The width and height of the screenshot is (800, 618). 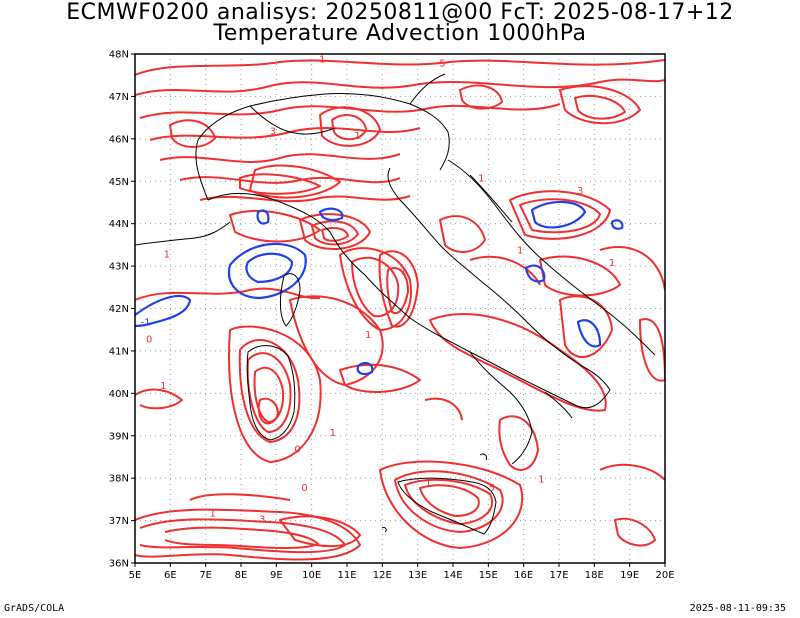 What do you see at coordinates (119, 97) in the screenshot?
I see `lat-tick-label: 47N` at bounding box center [119, 97].